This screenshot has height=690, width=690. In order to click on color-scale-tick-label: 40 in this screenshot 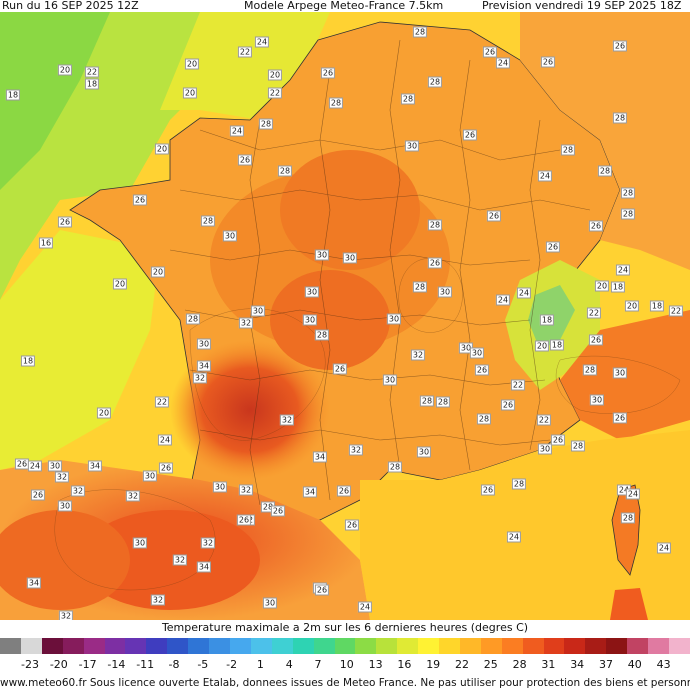, I will do `click(634, 664)`.